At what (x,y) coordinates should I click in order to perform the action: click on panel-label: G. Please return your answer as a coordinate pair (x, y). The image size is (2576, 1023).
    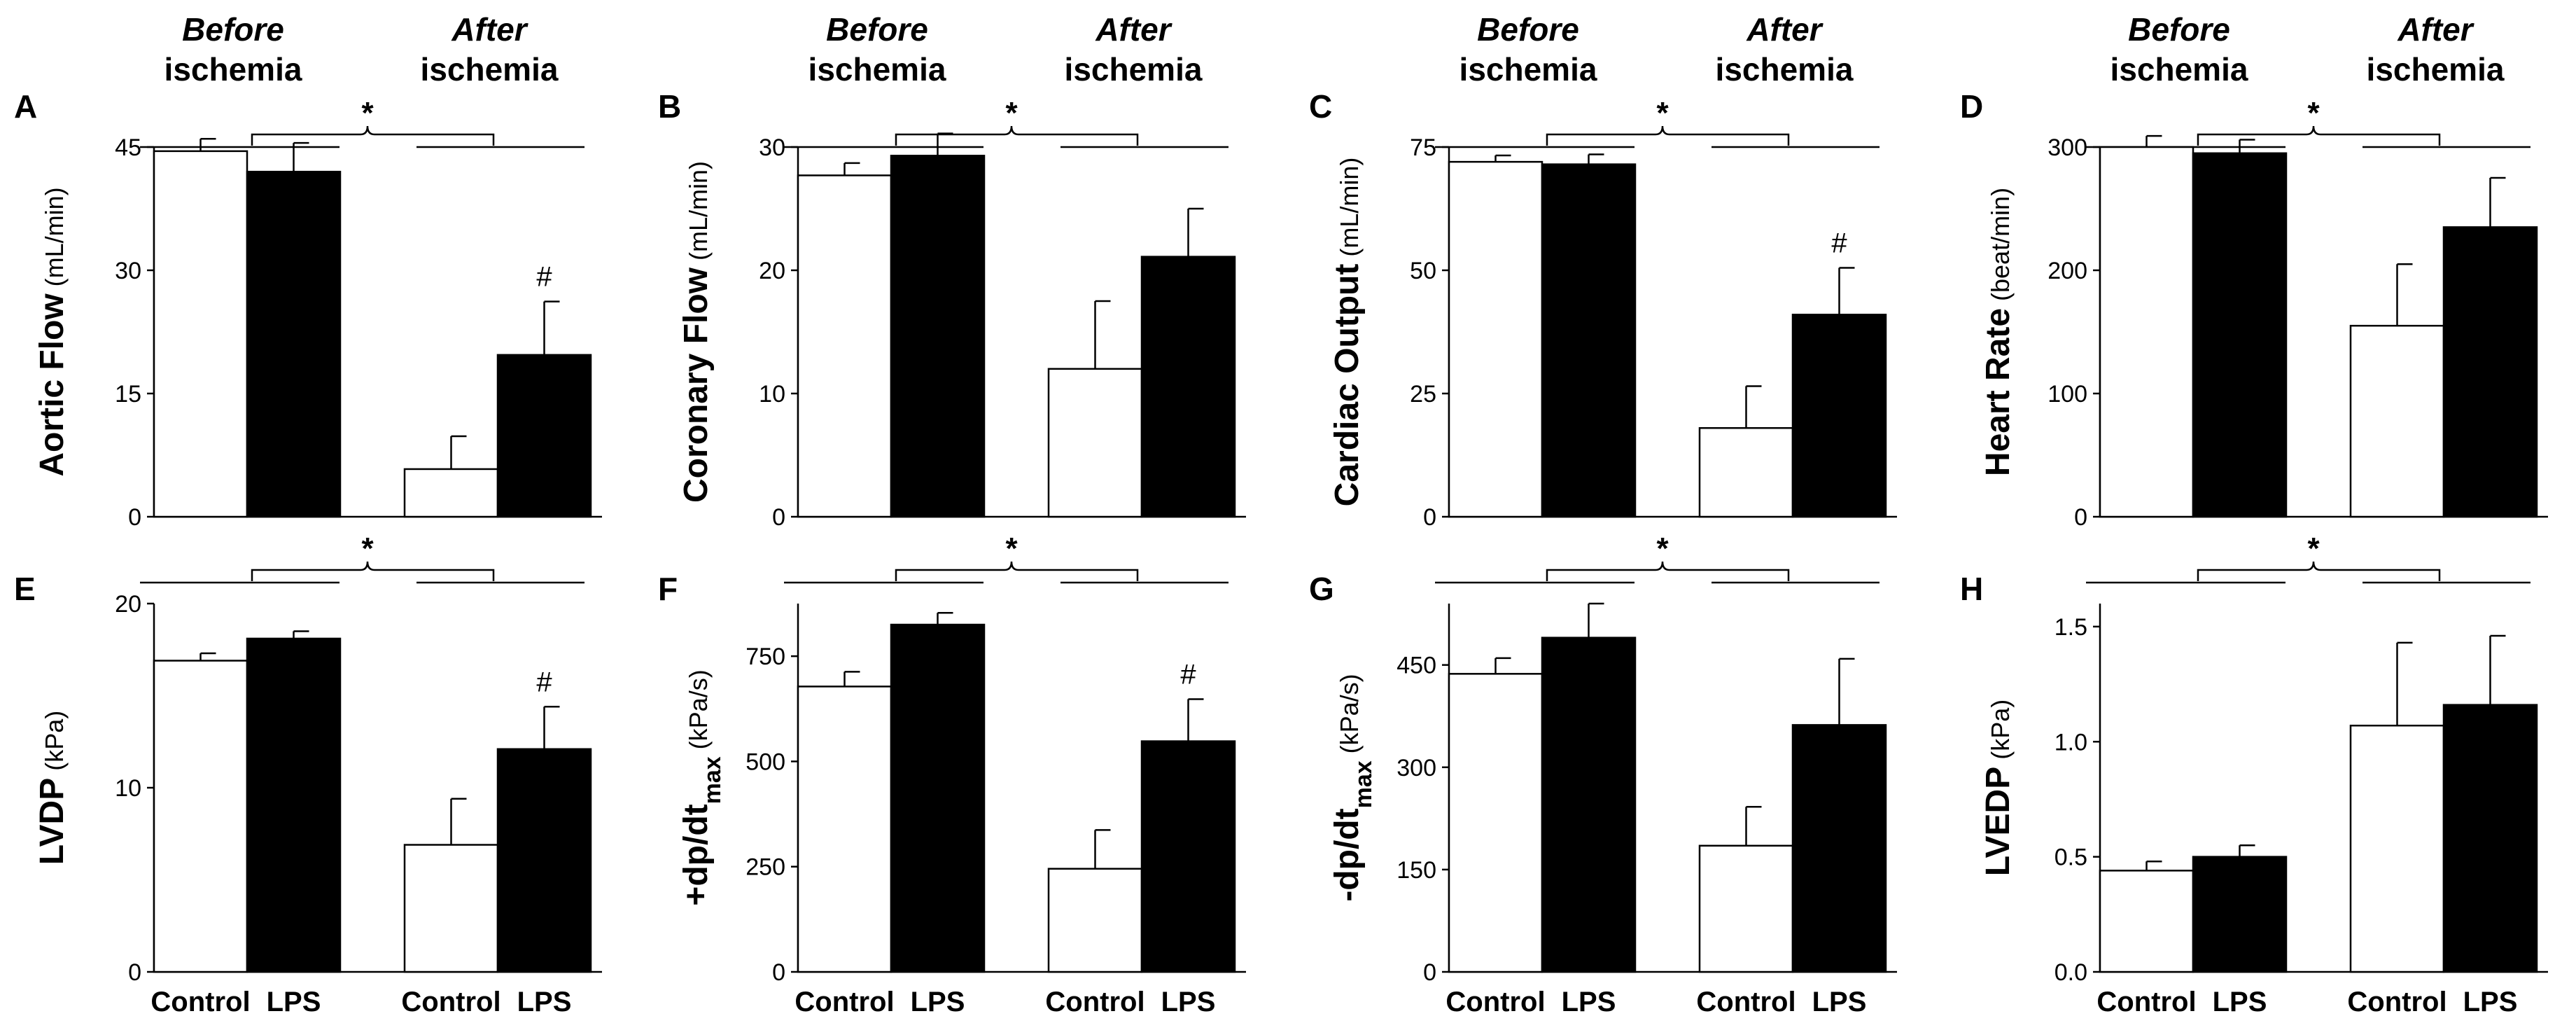
    Looking at the image, I should click on (1321, 589).